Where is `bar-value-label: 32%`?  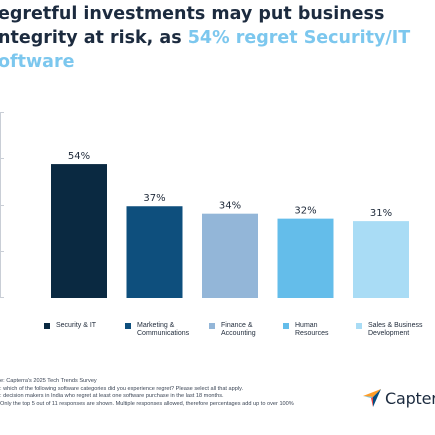
bar-value-label: 32% is located at coordinates (305, 211).